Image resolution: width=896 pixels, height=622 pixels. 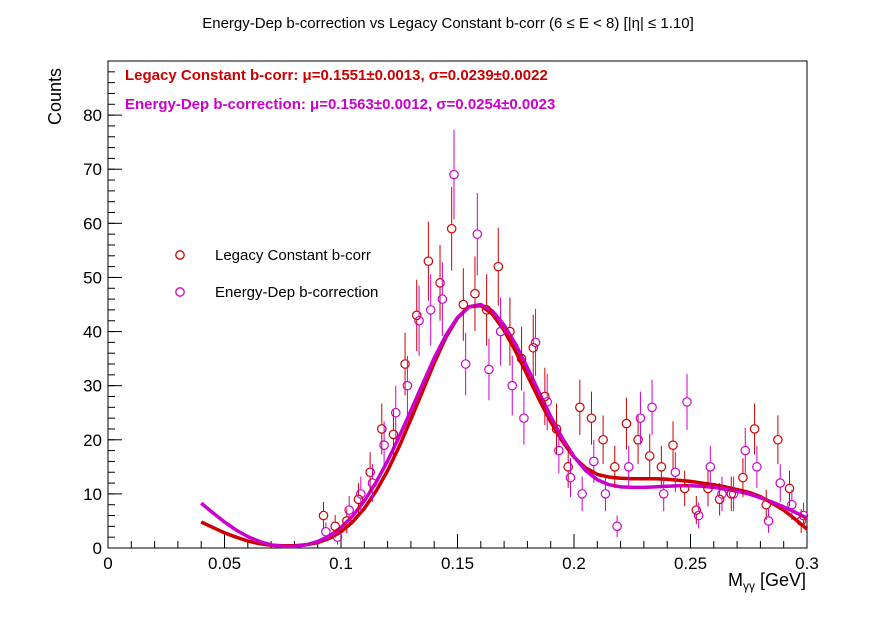 I want to click on legend-label-energy-dep: Energy-Dep b-correction, so click(x=296, y=292).